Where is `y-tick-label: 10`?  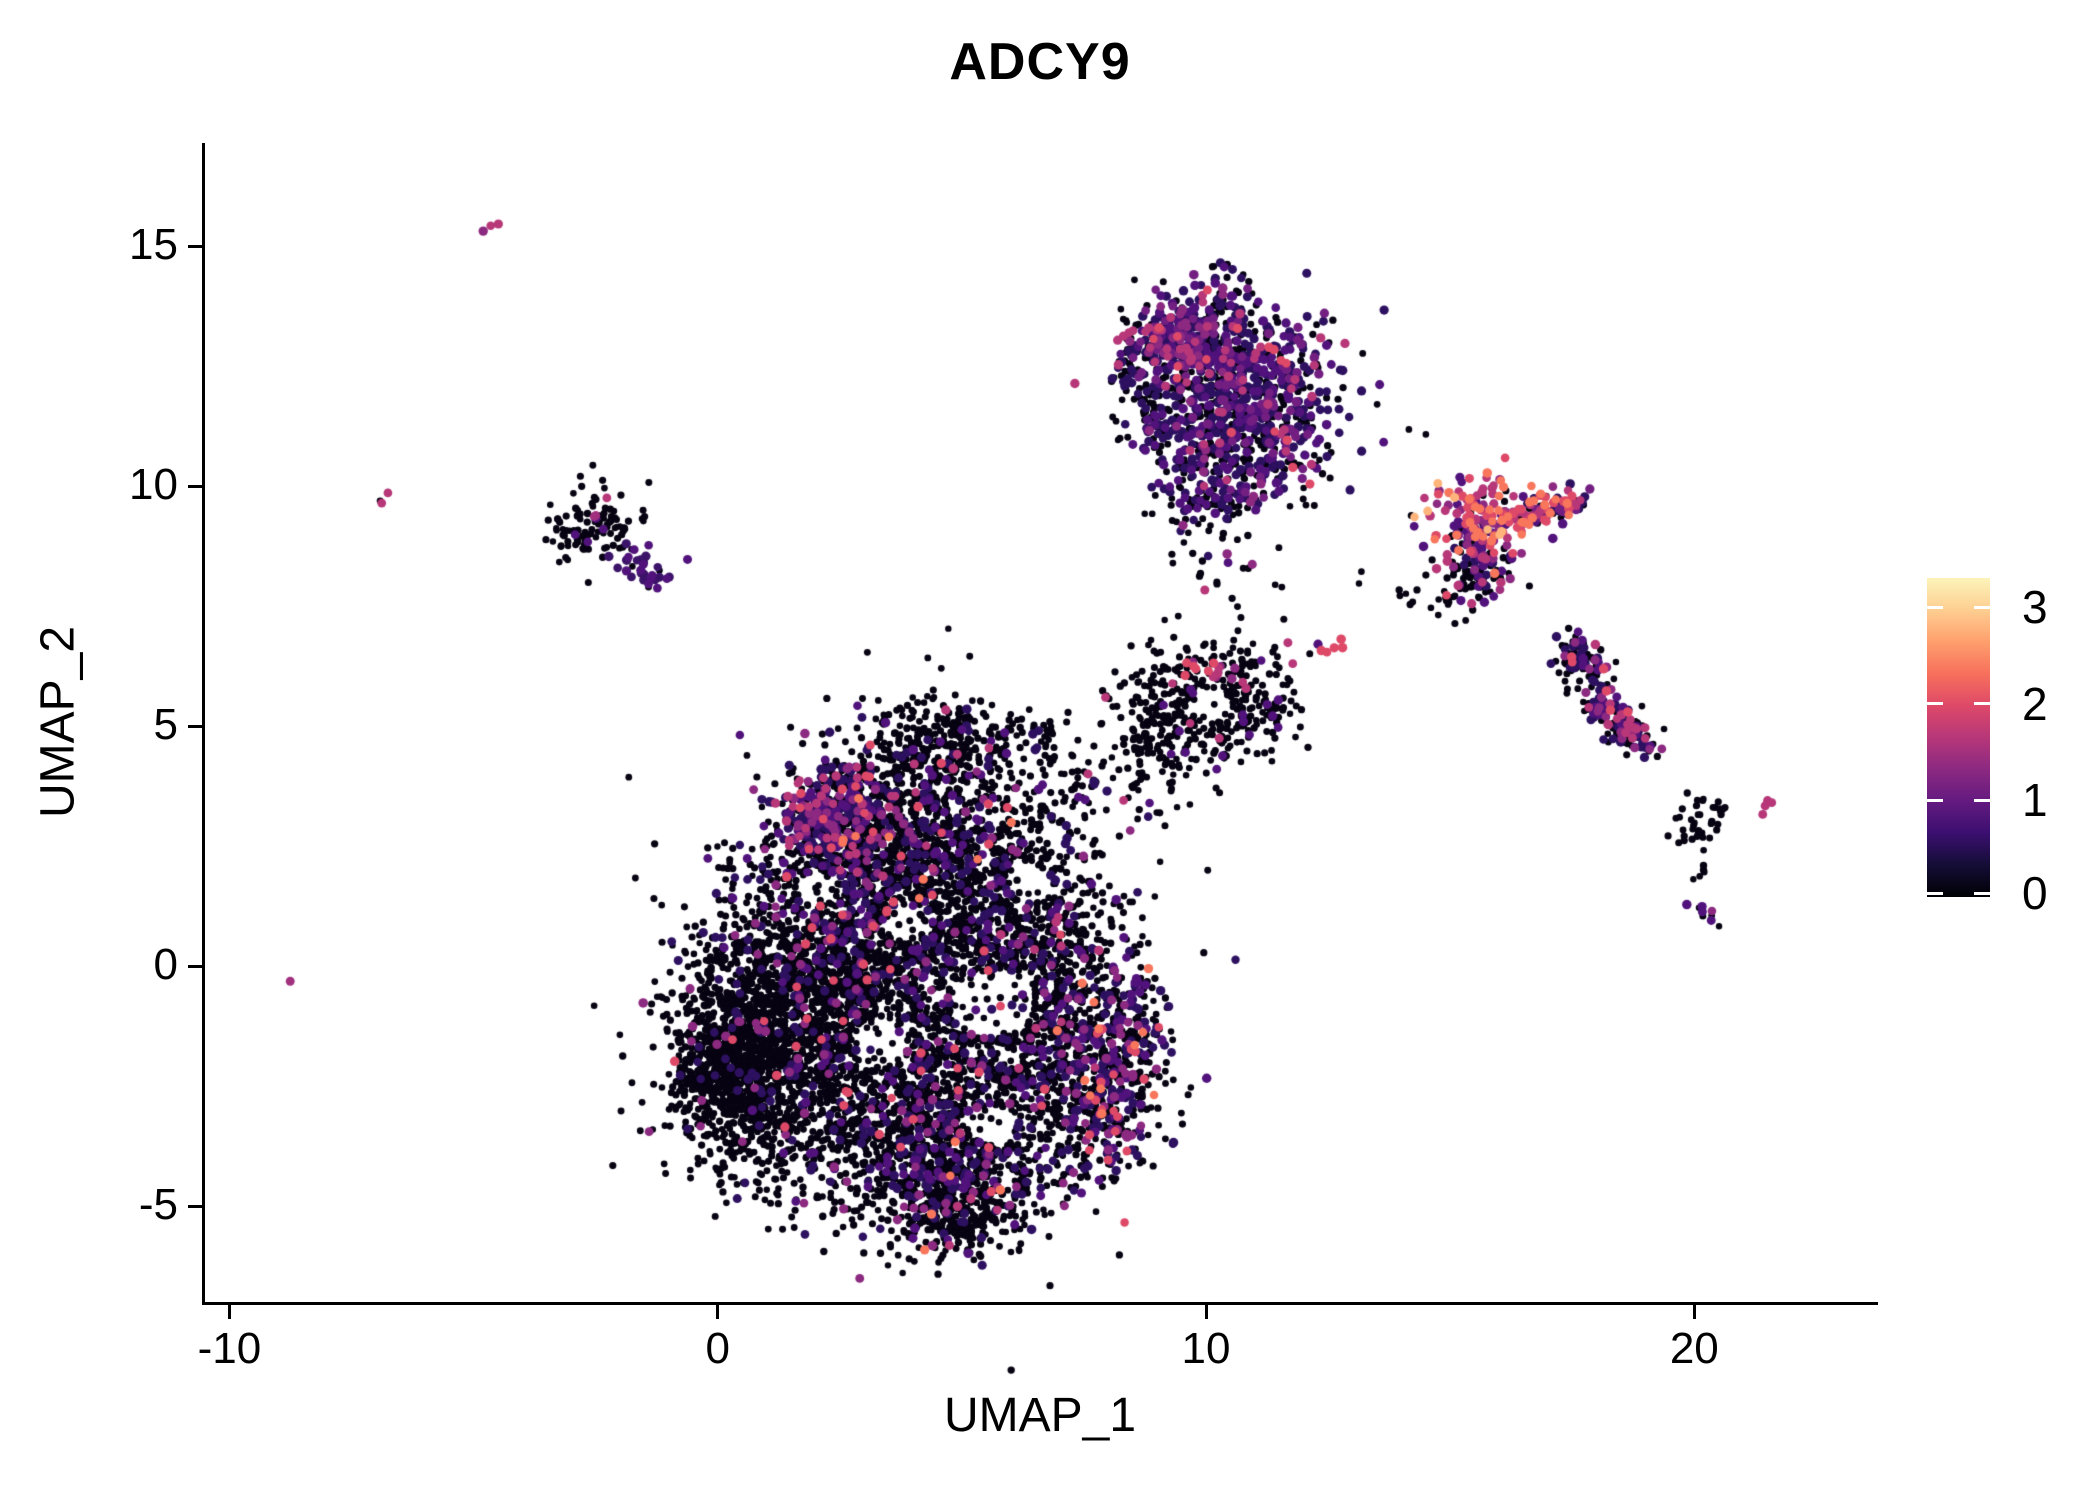
y-tick-label: 10 is located at coordinates (153, 485).